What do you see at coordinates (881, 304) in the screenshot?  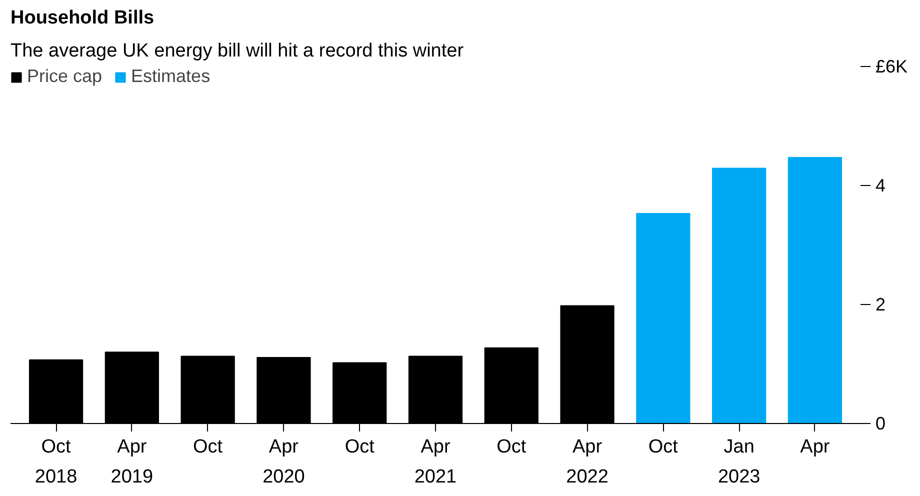 I see `y-tick-label: 2` at bounding box center [881, 304].